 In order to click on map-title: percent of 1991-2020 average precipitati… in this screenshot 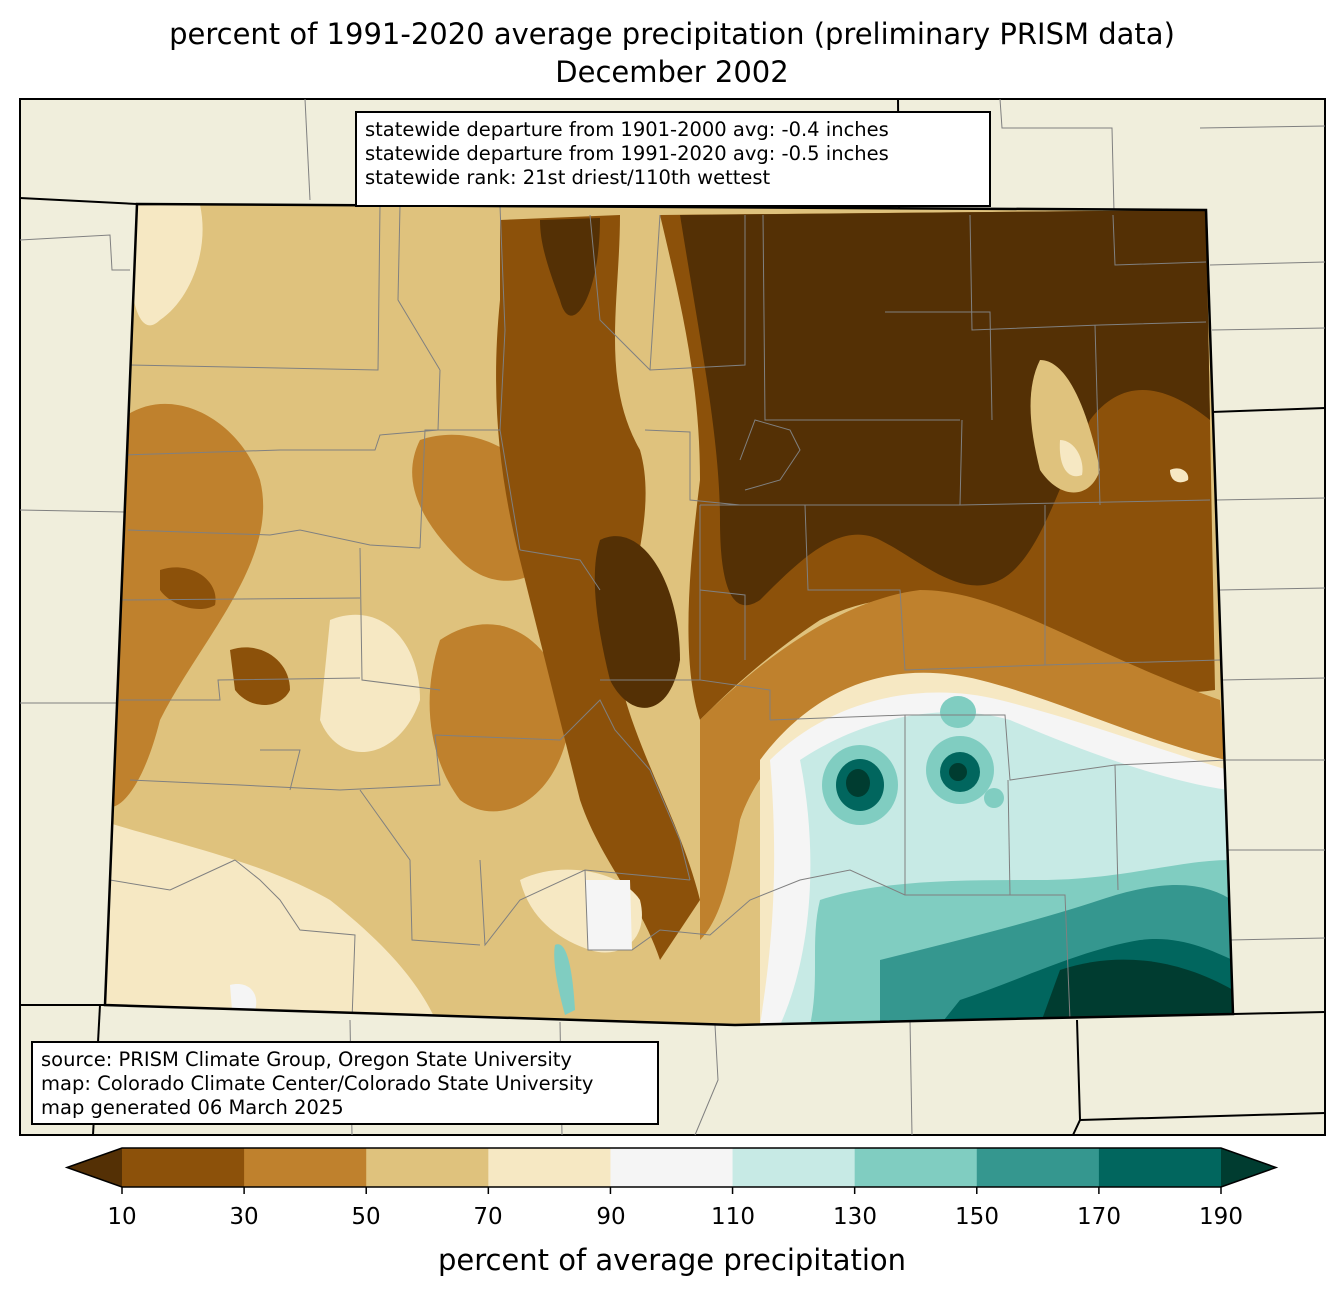, I will do `click(672, 34)`.